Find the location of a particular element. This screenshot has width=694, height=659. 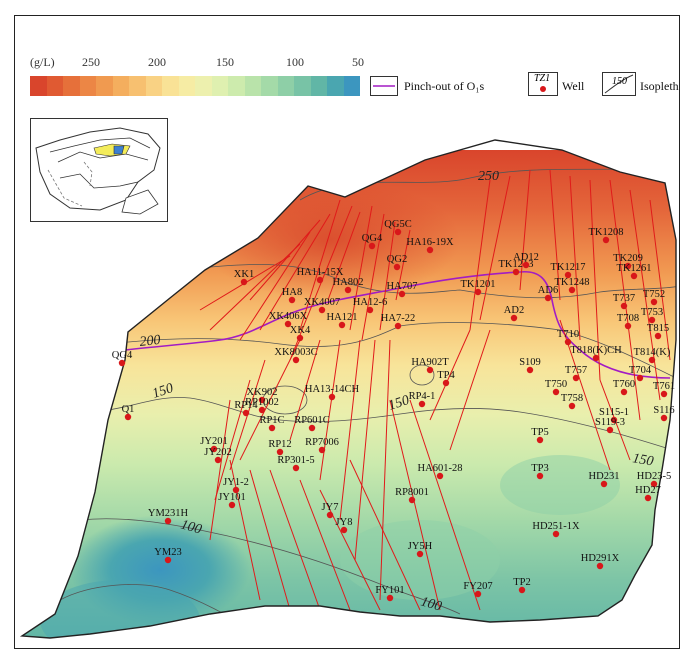

well-label: HA8 is located at coordinates (292, 292).